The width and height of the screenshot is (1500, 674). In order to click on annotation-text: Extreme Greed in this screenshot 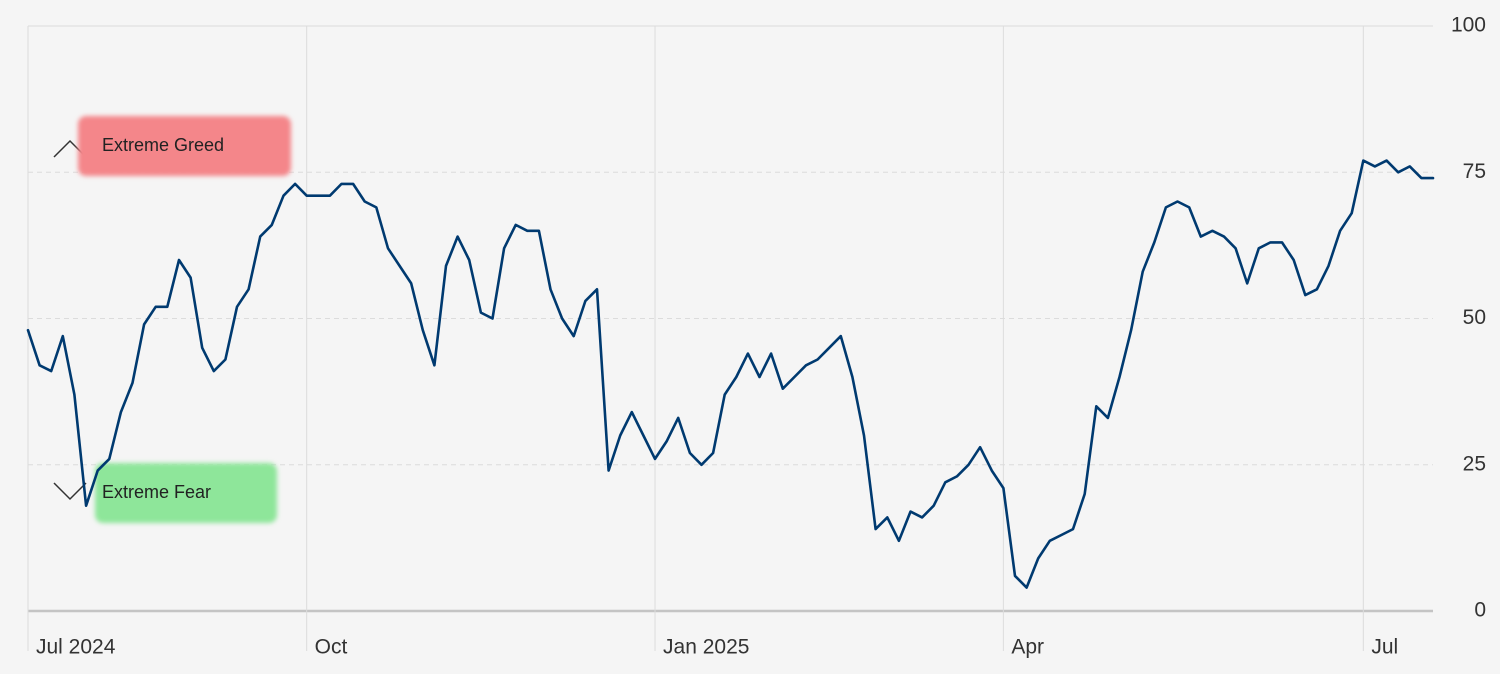, I will do `click(163, 145)`.